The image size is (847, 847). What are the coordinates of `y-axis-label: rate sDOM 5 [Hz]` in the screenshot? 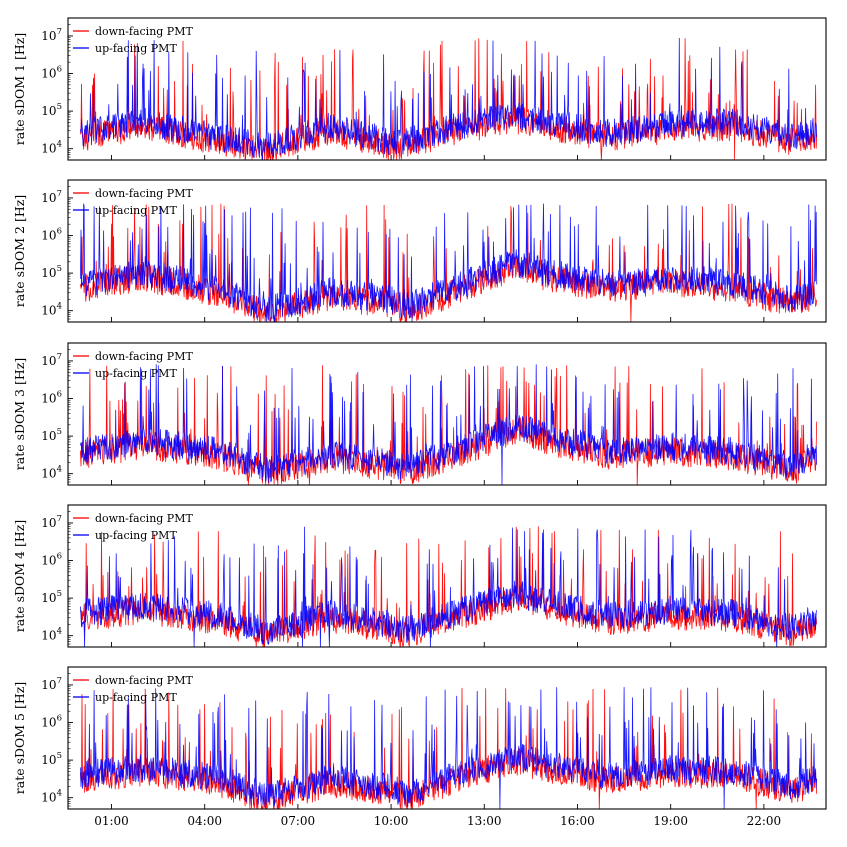 It's located at (19, 738).